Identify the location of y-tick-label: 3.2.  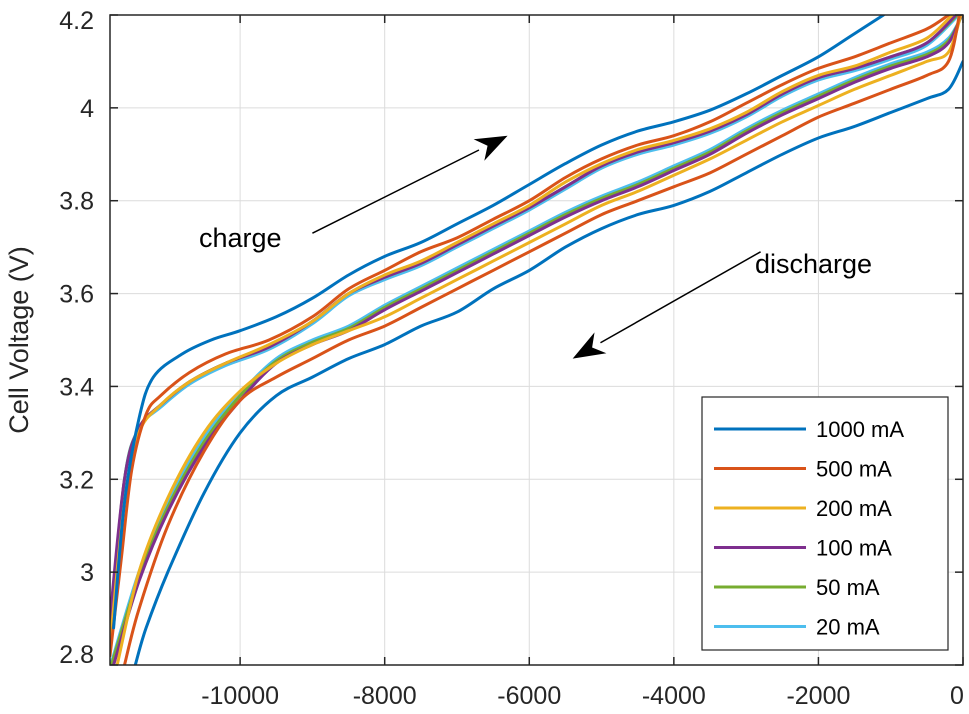
(76, 480).